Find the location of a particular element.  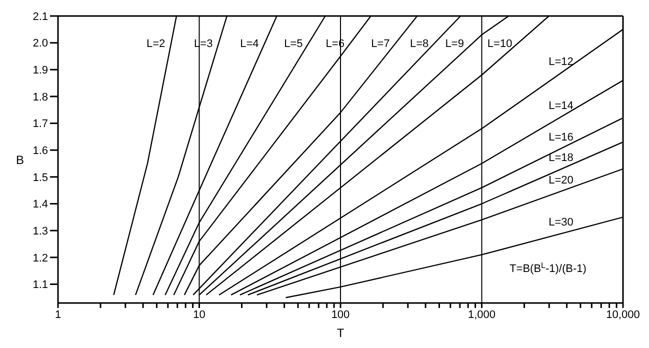

x-tick-label: 10 is located at coordinates (199, 314).